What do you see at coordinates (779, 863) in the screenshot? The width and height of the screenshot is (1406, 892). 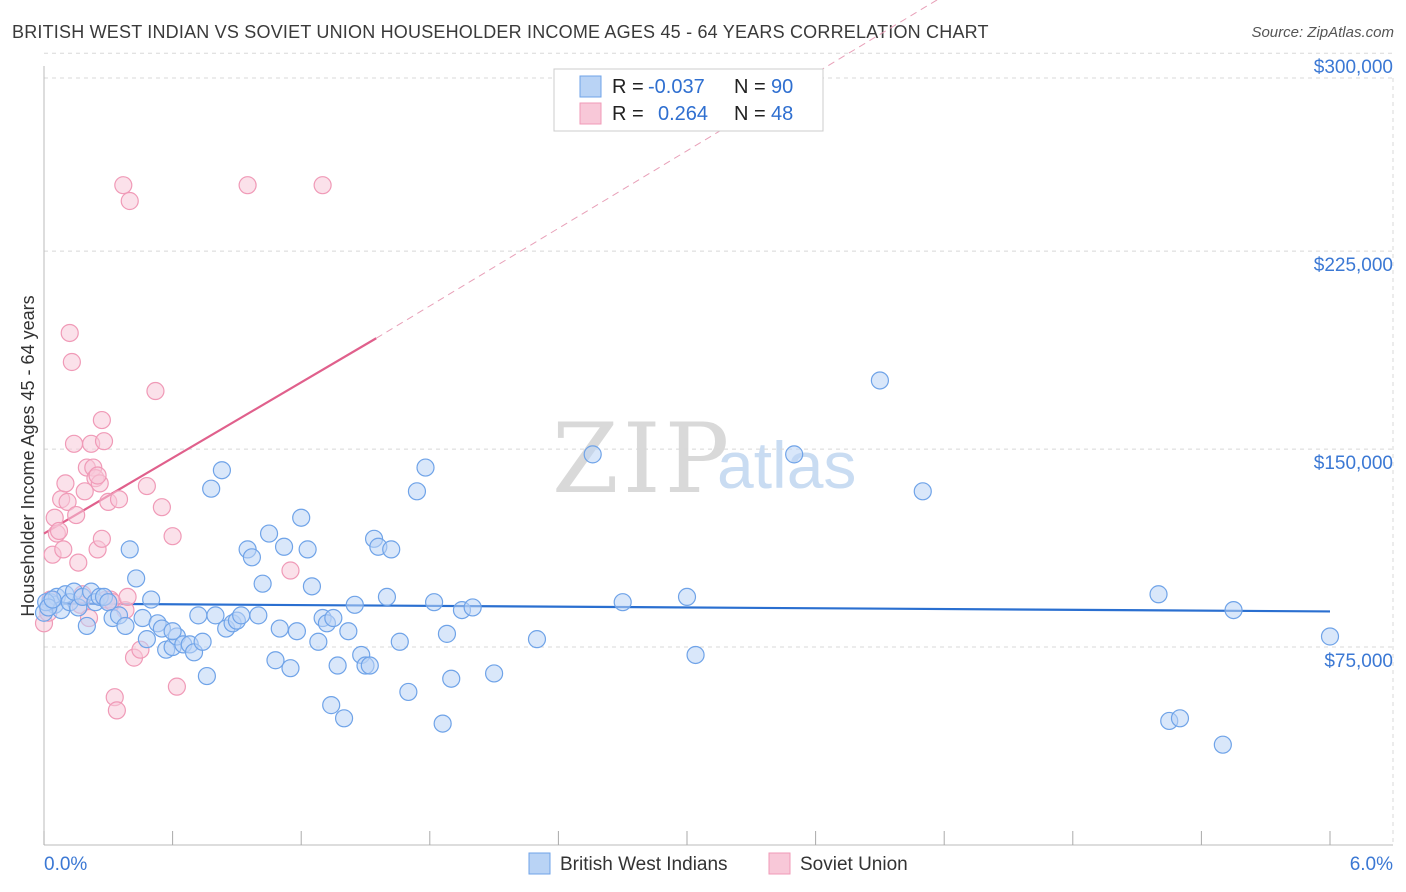 I see `bottom-legend-swatch-pink` at bounding box center [779, 863].